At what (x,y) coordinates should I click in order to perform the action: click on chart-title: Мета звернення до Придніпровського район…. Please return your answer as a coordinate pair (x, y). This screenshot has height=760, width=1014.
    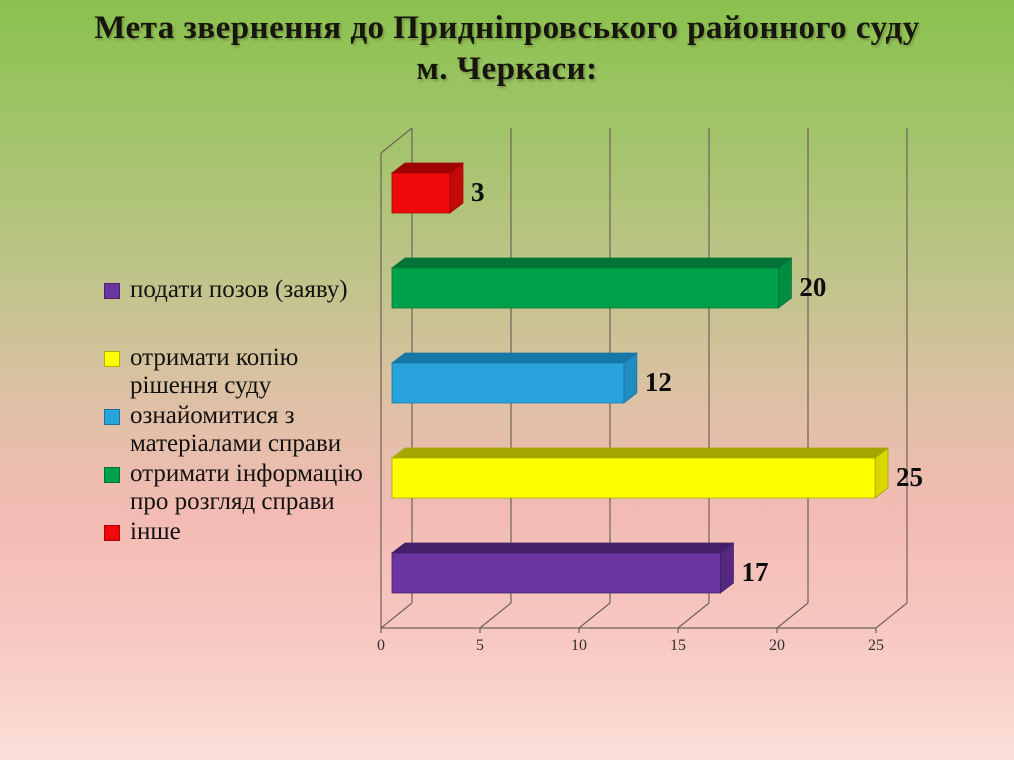
    Looking at the image, I should click on (507, 49).